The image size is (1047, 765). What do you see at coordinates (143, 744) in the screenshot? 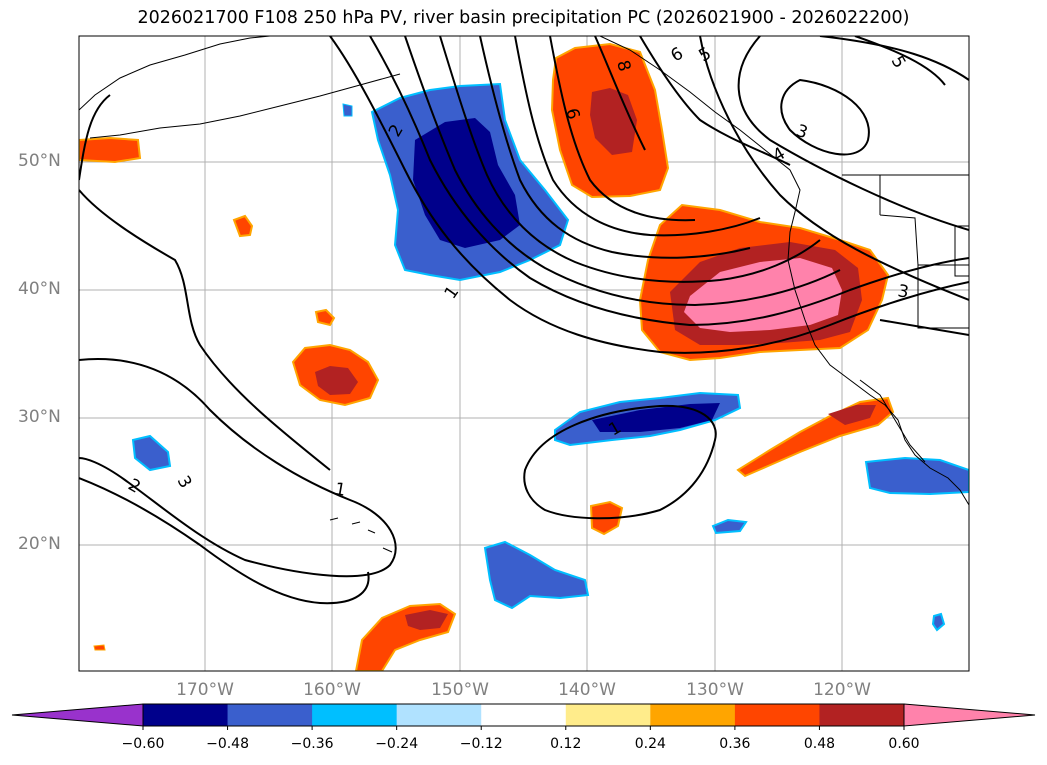
I see `colorbar-tick-label: −0.60` at bounding box center [143, 744].